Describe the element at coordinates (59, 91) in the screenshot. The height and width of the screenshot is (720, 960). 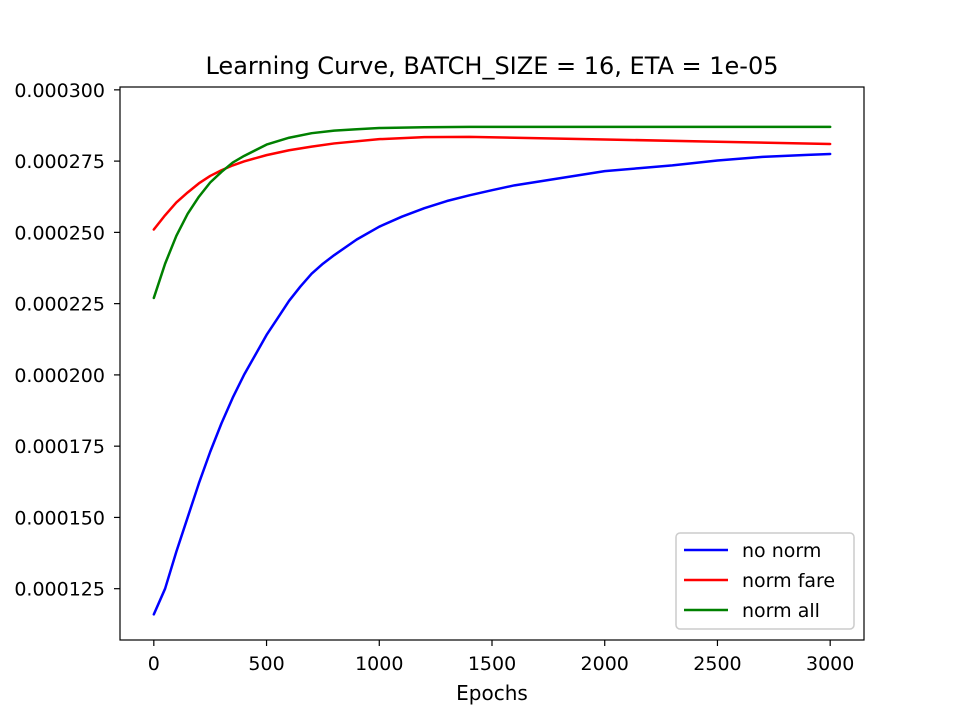
I see `y-tick-label: 0.000300` at that location.